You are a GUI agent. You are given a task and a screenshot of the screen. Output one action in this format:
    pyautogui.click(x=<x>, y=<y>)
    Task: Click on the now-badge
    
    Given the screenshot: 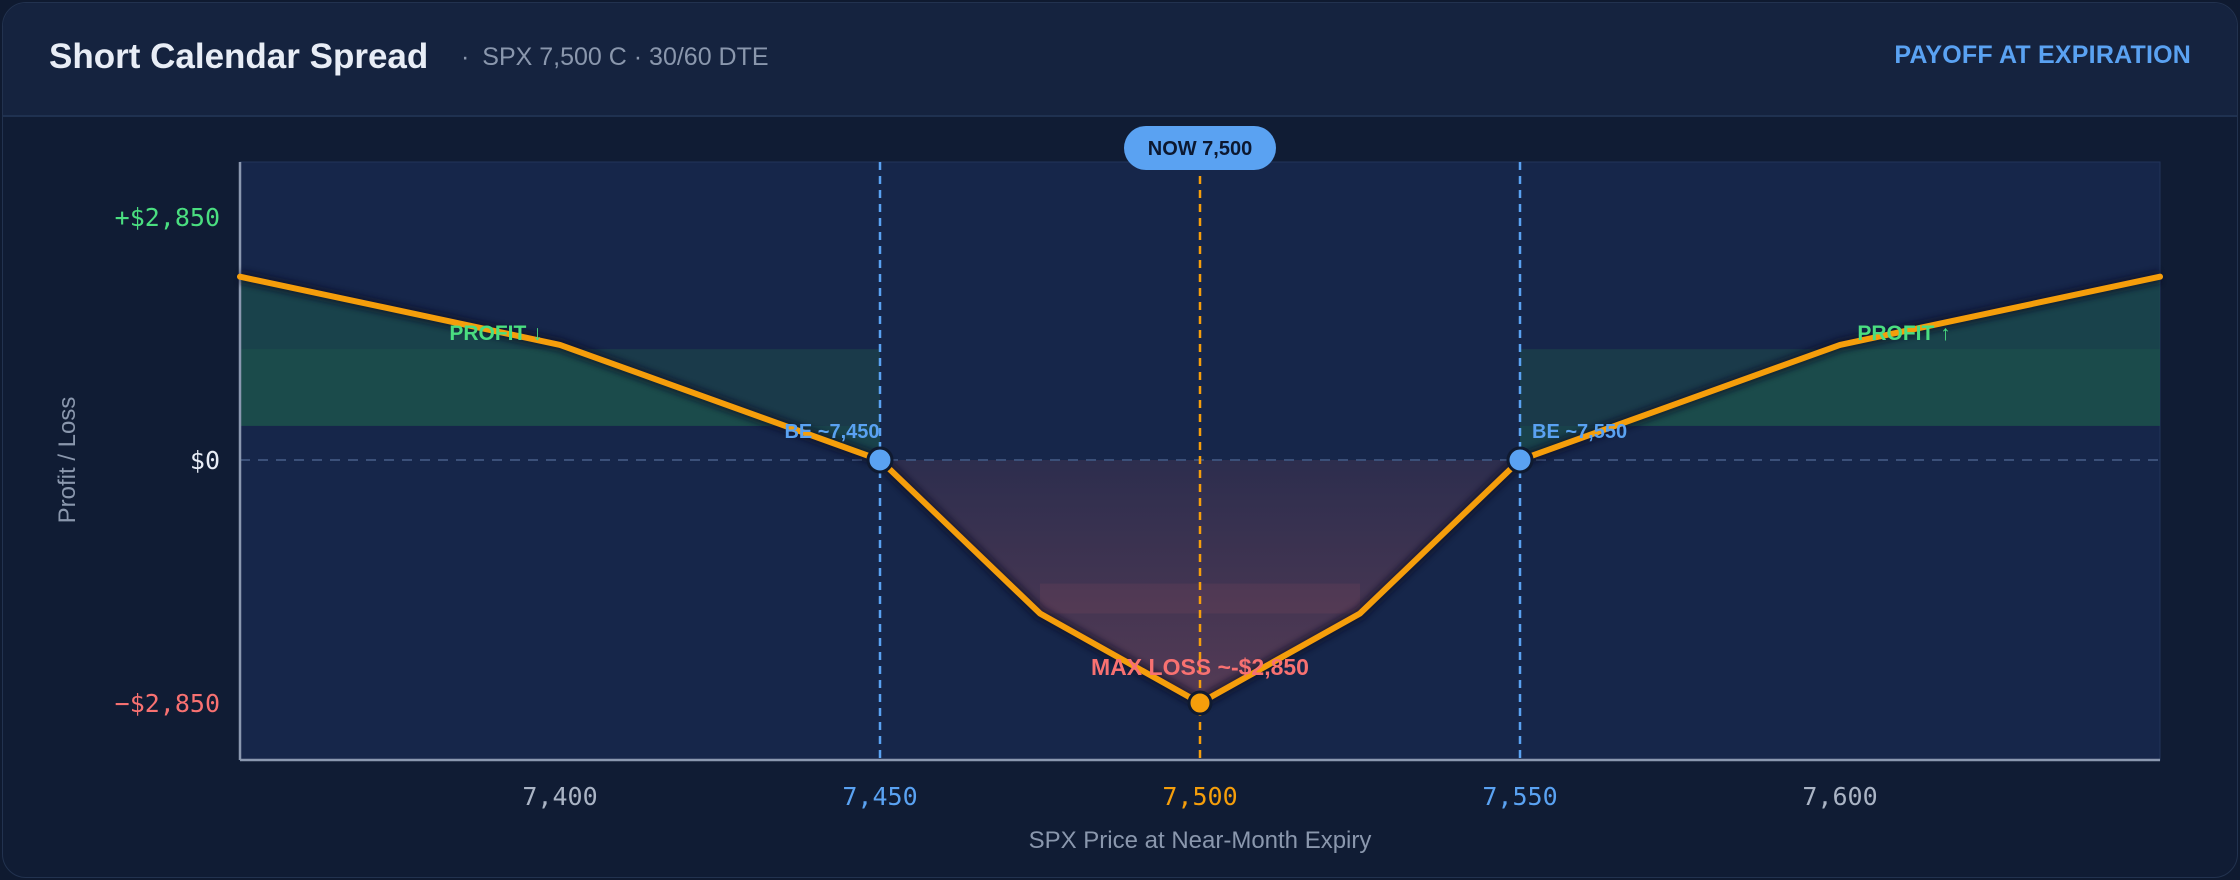 What is the action you would take?
    pyautogui.click(x=1200, y=148)
    